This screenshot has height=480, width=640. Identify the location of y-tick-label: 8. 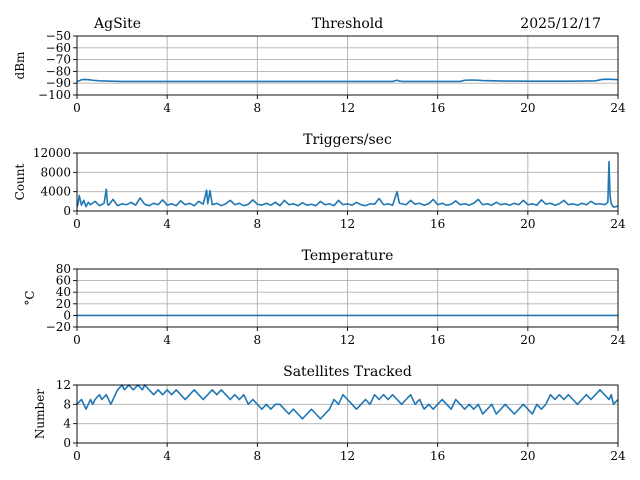
(67, 404).